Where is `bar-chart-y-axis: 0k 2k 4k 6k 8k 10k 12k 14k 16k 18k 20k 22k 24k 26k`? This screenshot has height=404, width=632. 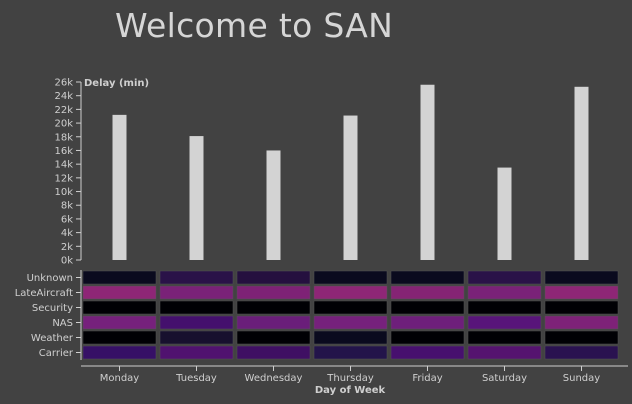
bar-chart-y-axis: 0k 2k 4k 6k 8k 10k 12k 14k 16k 18k 20k 22k 24k 26k is located at coordinates (68, 172).